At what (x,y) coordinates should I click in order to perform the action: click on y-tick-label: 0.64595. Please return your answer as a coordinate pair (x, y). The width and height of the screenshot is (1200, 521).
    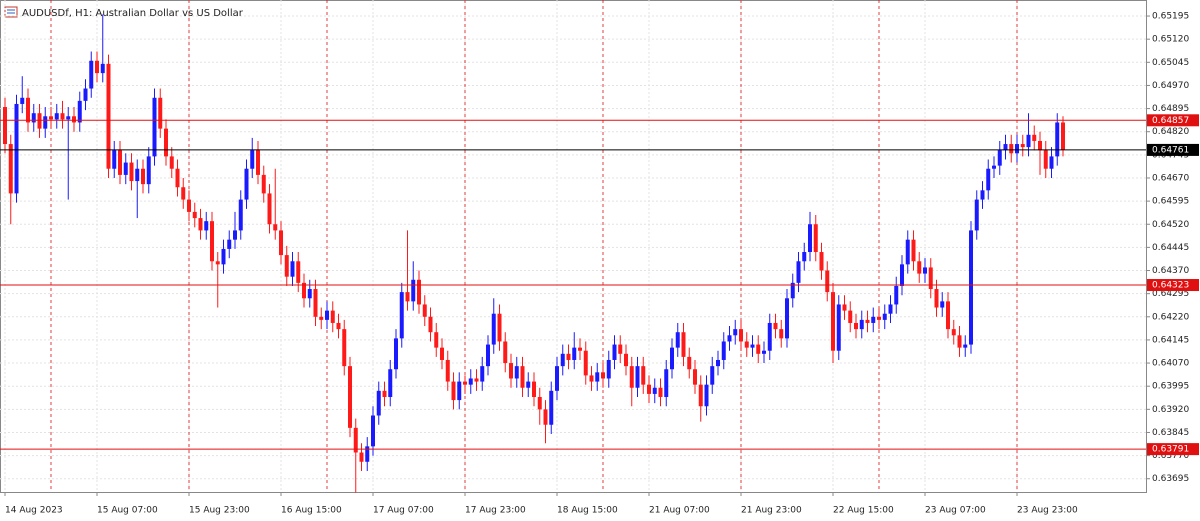
    Looking at the image, I should click on (1170, 202).